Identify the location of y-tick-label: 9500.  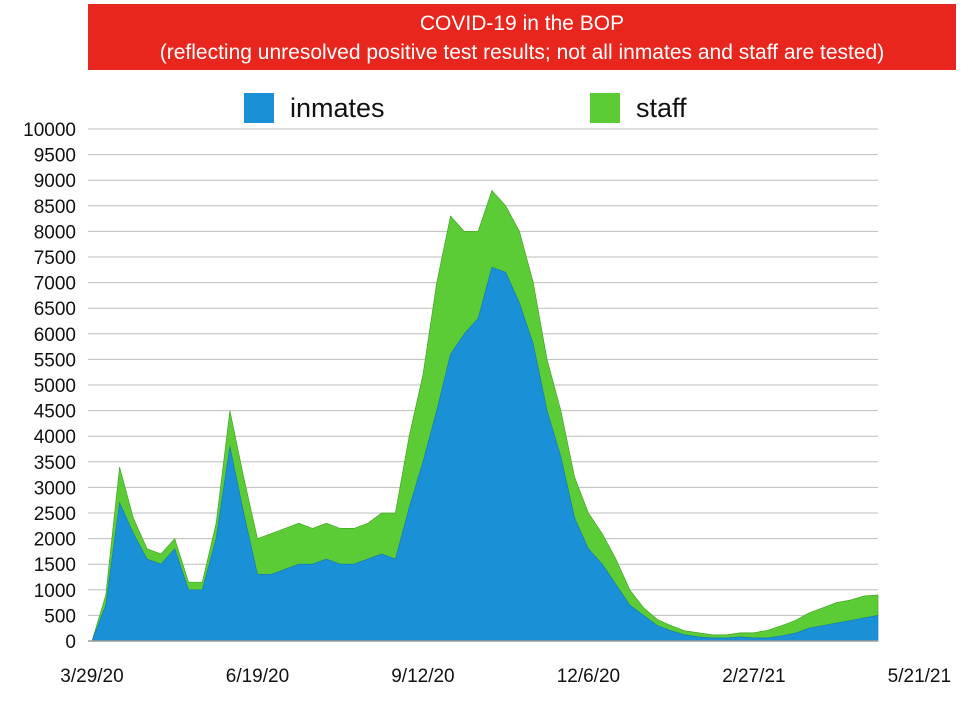
(55, 156).